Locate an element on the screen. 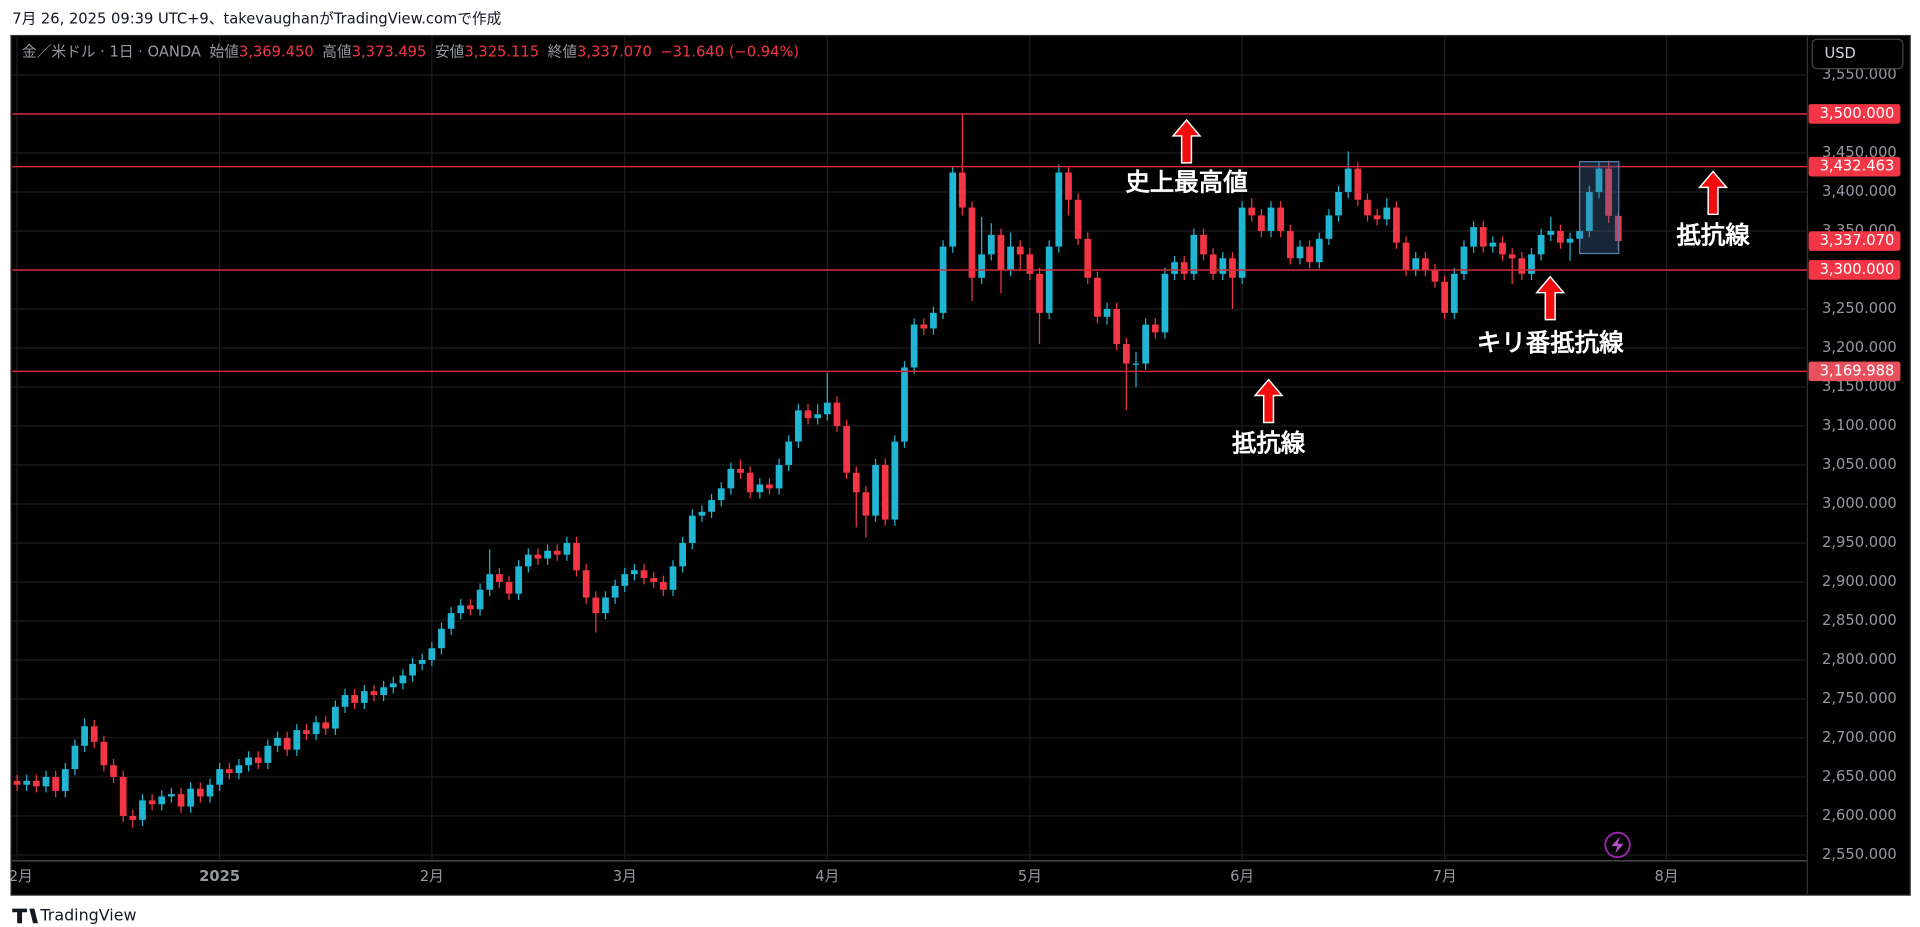  x-tick-label: 7月 is located at coordinates (1445, 876).